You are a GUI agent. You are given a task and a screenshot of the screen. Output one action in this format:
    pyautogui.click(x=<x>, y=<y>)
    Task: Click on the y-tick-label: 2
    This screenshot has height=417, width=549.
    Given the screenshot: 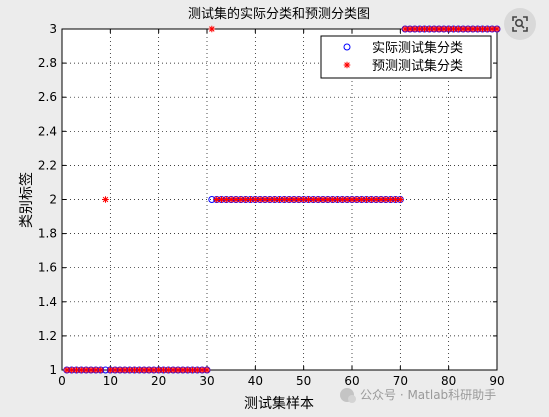 What is the action you would take?
    pyautogui.click(x=53, y=200)
    